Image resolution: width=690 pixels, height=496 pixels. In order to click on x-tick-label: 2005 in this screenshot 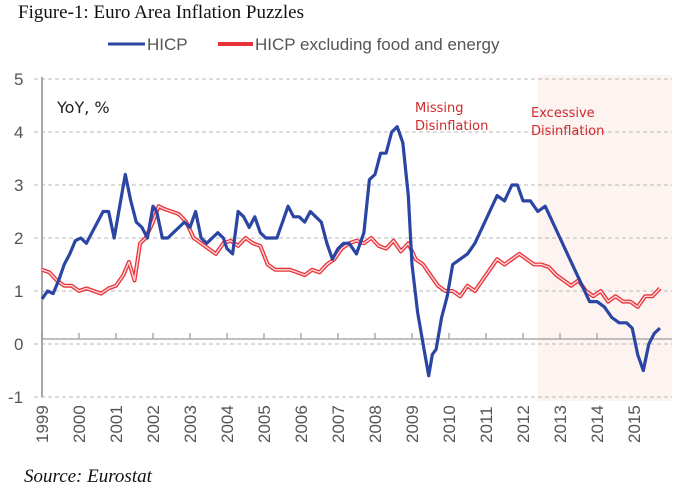, I will do `click(264, 424)`.